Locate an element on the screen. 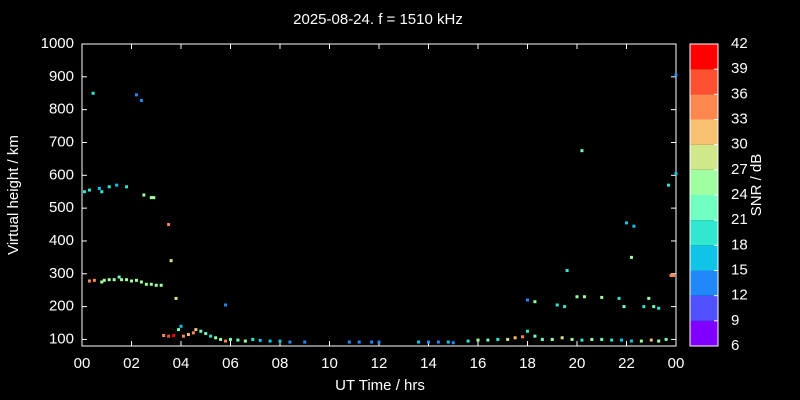 The image size is (800, 400). y-tick-label: 200 is located at coordinates (61, 306).